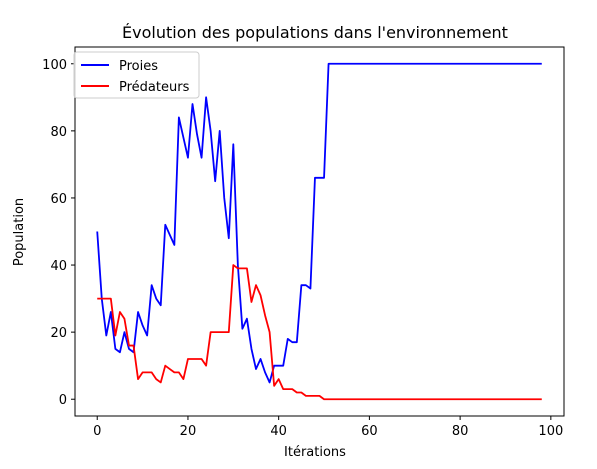 The width and height of the screenshot is (597, 469). What do you see at coordinates (550, 431) in the screenshot?
I see `x-tick-label: 100` at bounding box center [550, 431].